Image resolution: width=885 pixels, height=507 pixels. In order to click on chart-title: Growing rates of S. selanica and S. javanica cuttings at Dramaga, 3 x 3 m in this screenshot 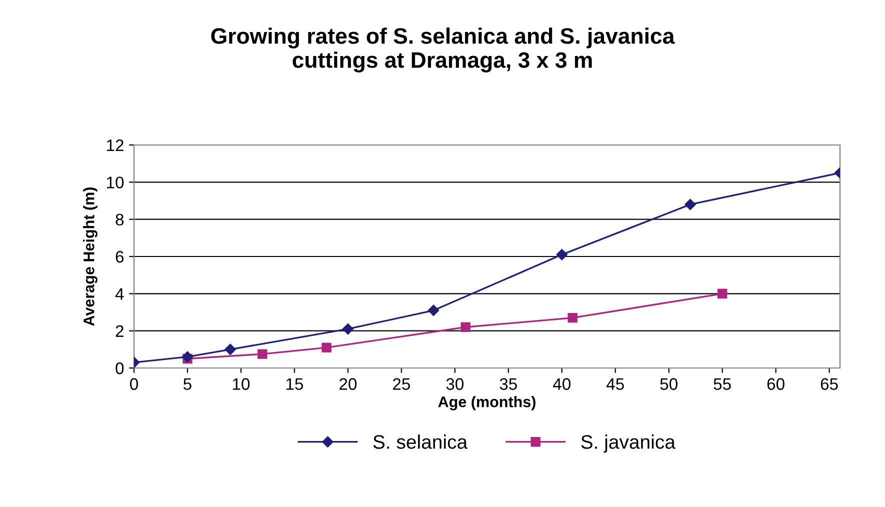, I will do `click(443, 50)`.